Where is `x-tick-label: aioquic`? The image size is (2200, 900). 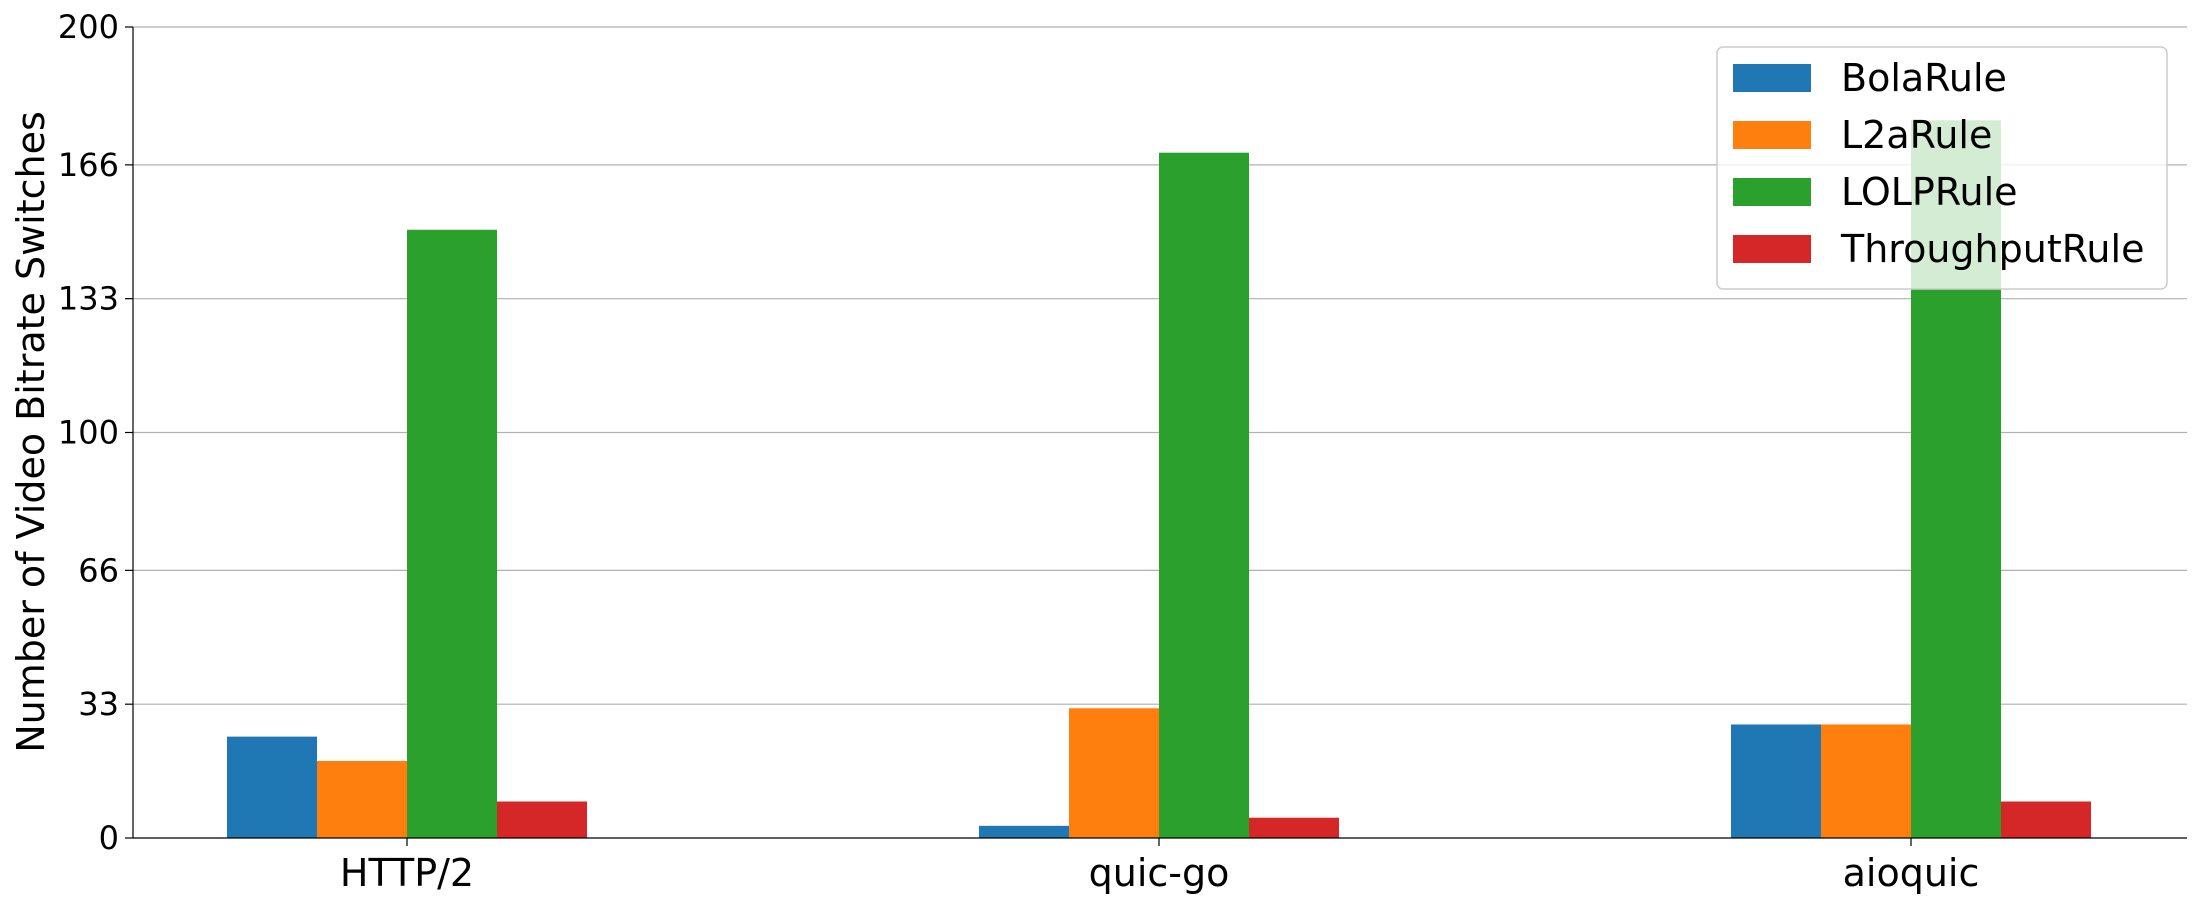
x-tick-label: aioquic is located at coordinates (1911, 873).